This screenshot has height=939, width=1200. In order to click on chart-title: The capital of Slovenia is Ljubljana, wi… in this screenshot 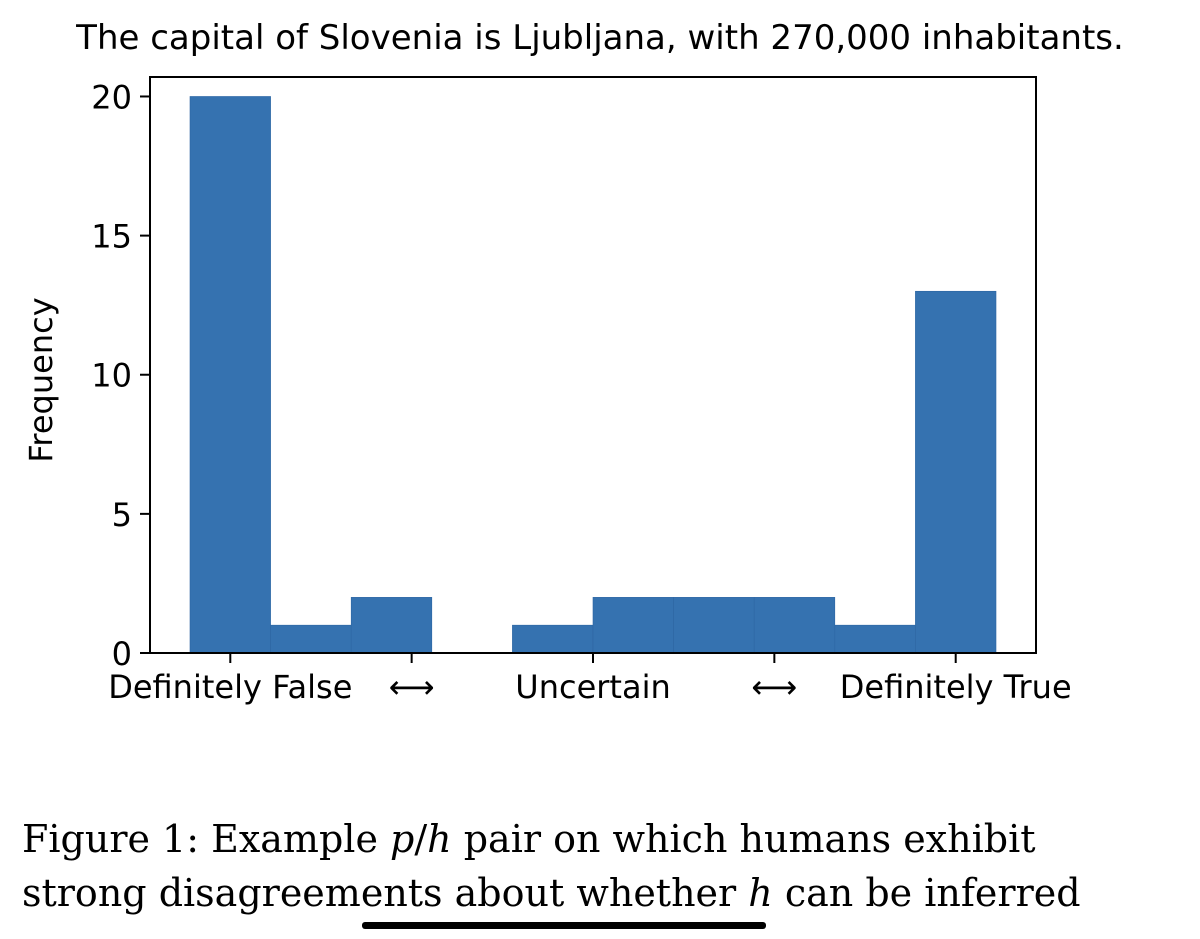, I will do `click(600, 38)`.